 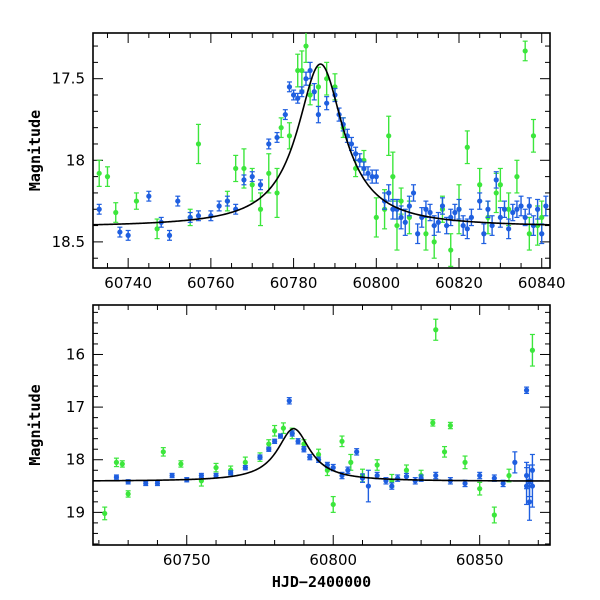 I want to click on x-tick-label: 60800, so click(x=333, y=560).